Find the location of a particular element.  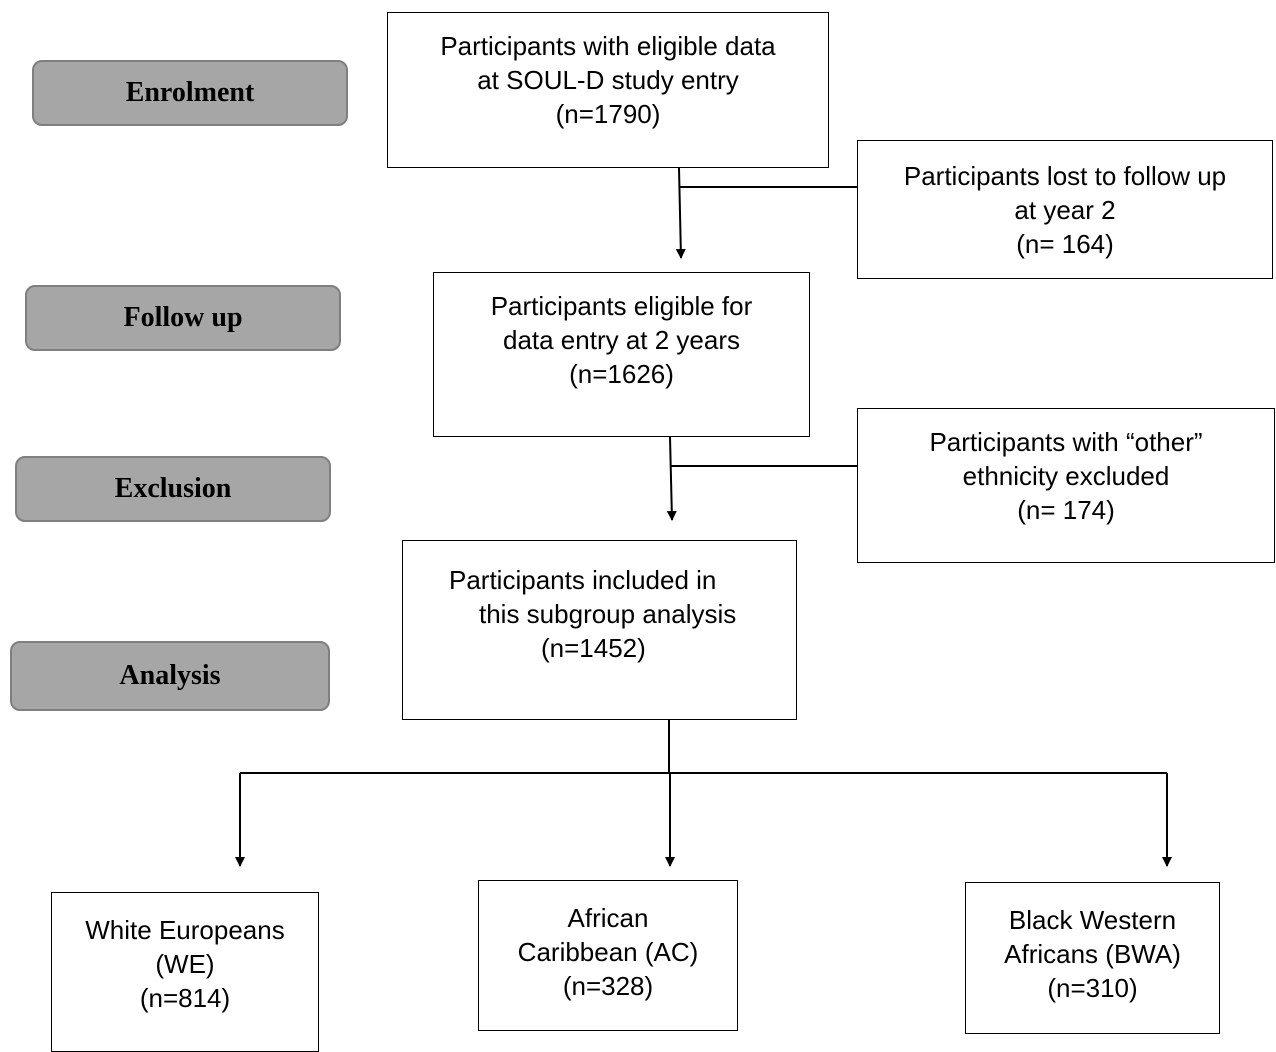

stage-enrolment: Enrolment is located at coordinates (190, 93).